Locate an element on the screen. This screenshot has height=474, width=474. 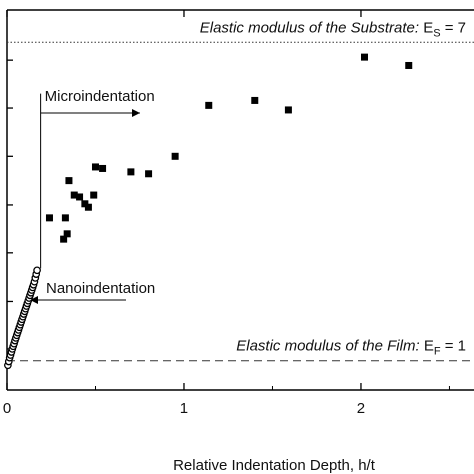
nanoindentation-arrowhead is located at coordinates (34, 300).